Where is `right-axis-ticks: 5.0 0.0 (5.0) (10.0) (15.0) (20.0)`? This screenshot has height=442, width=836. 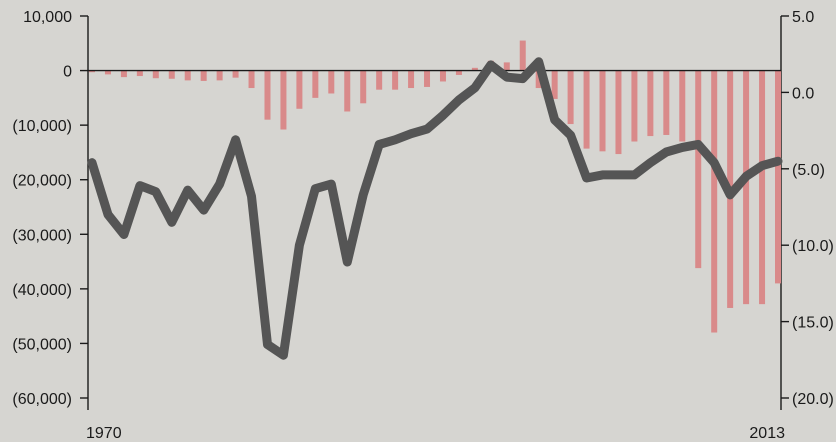
right-axis-ticks: 5.0 0.0 (5.0) (10.0) (15.0) (20.0) is located at coordinates (807, 208).